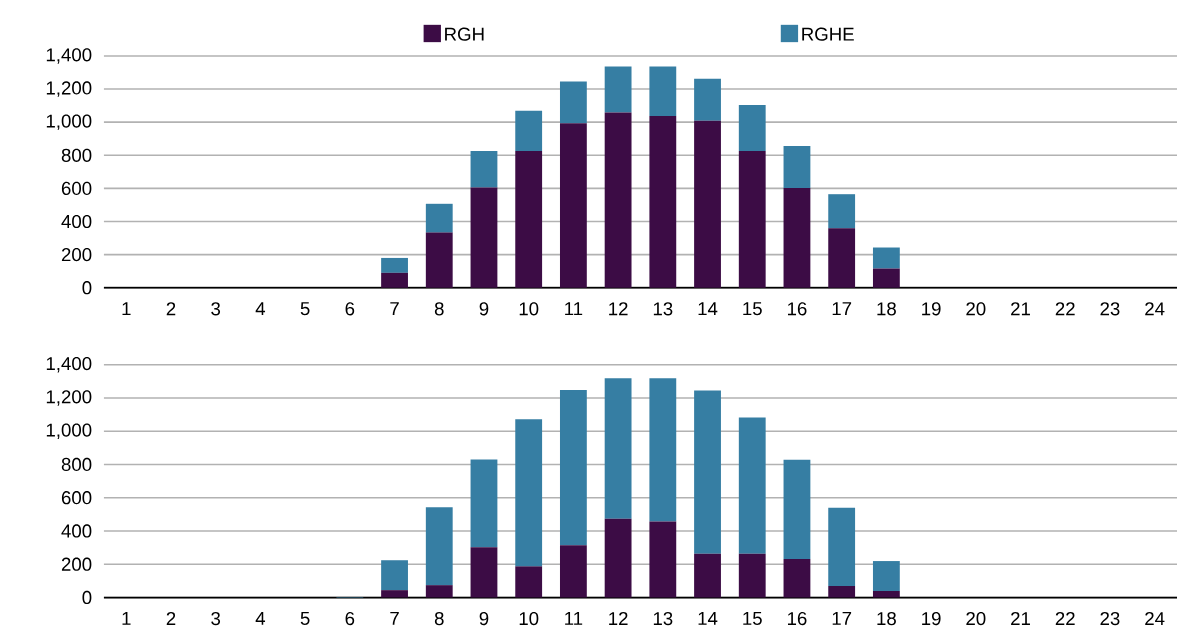 The height and width of the screenshot is (644, 1178). What do you see at coordinates (464, 34) in the screenshot?
I see `legend-label: RGH` at bounding box center [464, 34].